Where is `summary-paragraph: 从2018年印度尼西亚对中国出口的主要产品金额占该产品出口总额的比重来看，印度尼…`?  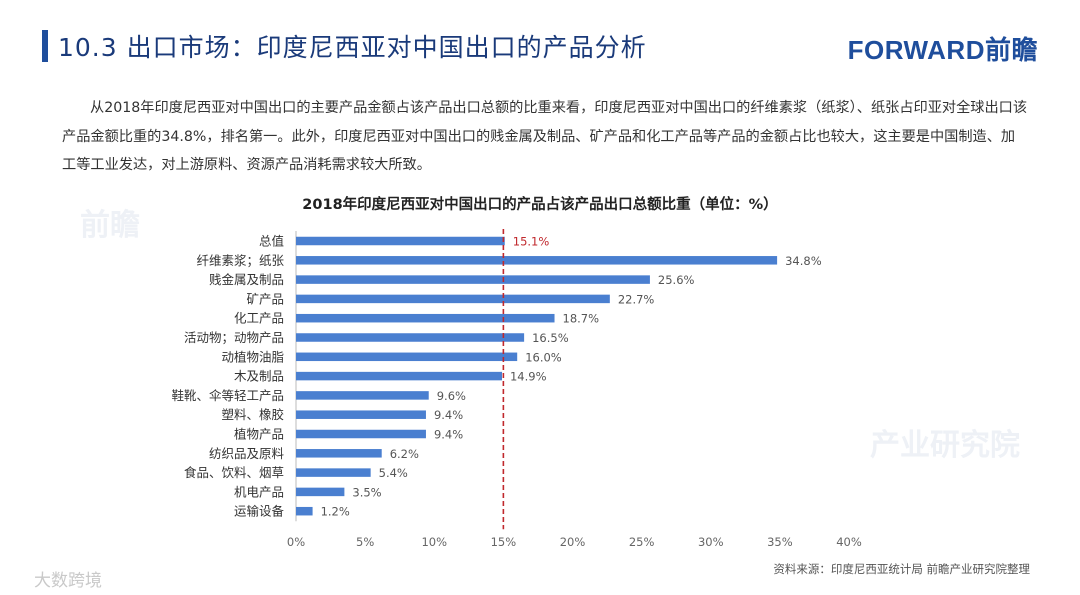
summary-paragraph: 从2018年印度尼西亚对中国出口的主要产品金额占该产品出口总额的比重来看，印度尼… is located at coordinates (545, 136).